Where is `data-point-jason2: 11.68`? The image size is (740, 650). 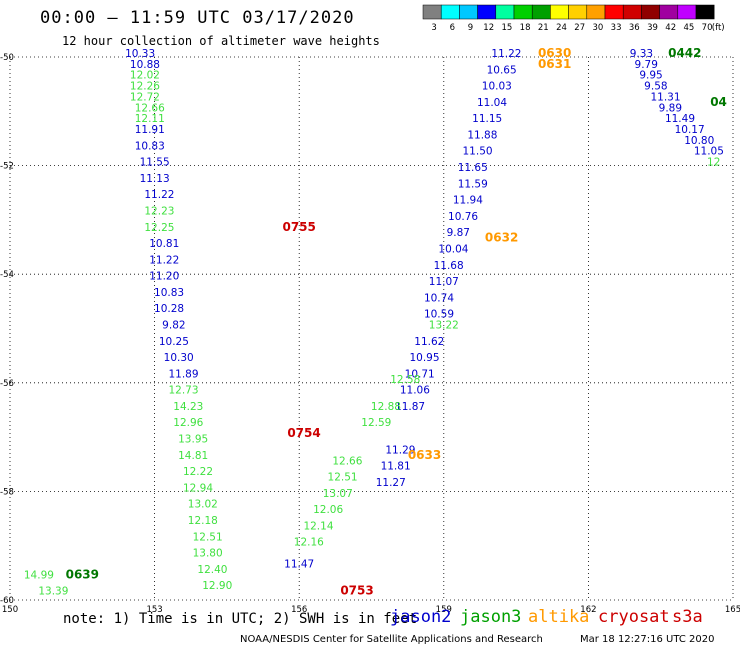
data-point-jason2: 11.68 is located at coordinates (449, 266).